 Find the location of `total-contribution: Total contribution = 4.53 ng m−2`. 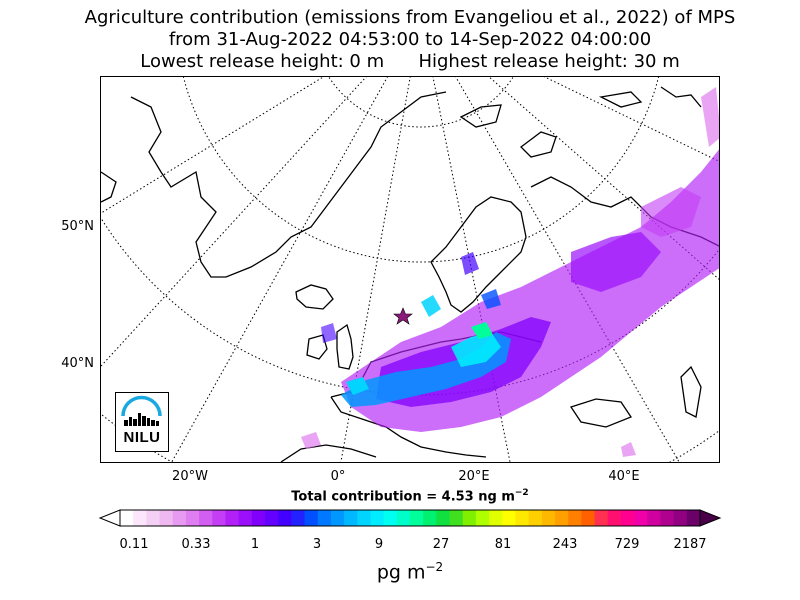

total-contribution: Total contribution = 4.53 ng m−2 is located at coordinates (400, 496).